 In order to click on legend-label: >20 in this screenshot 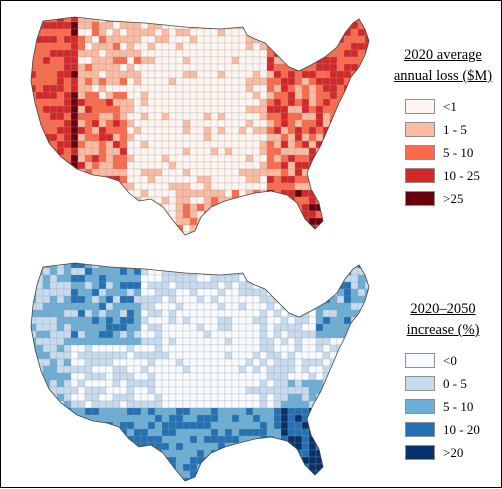, I will do `click(453, 452)`.